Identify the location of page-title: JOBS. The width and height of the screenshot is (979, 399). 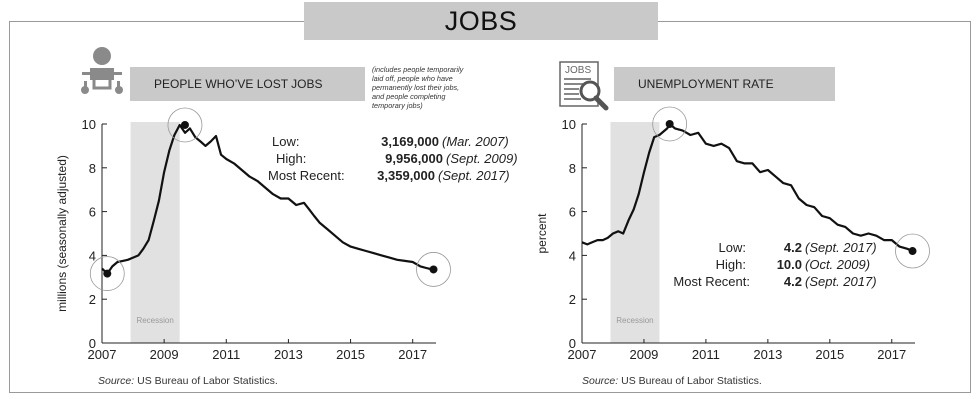
(481, 21).